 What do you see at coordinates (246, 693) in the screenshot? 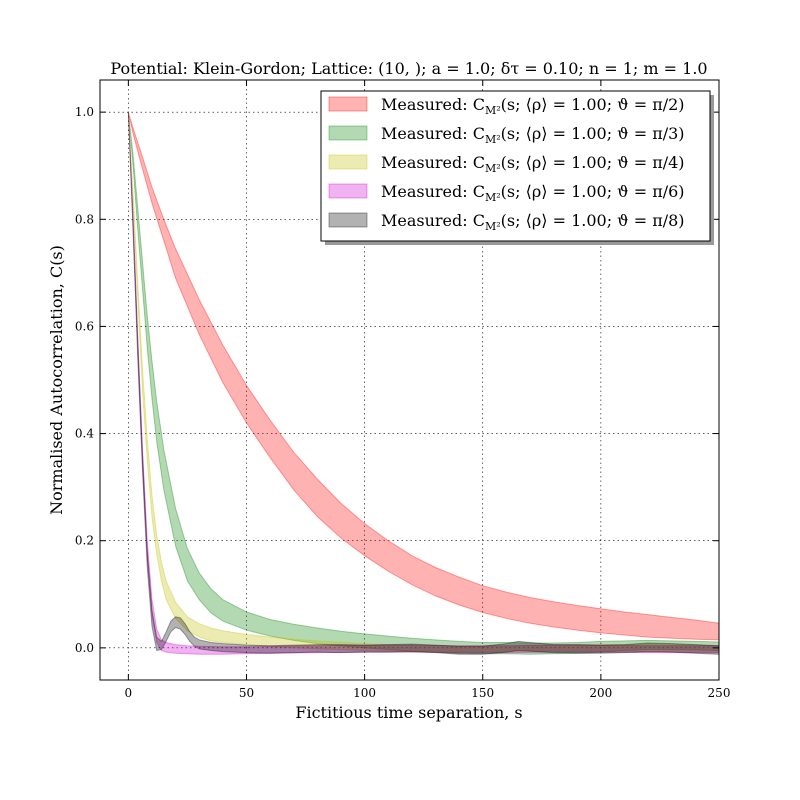
I see `x-tick-label: 50` at bounding box center [246, 693].